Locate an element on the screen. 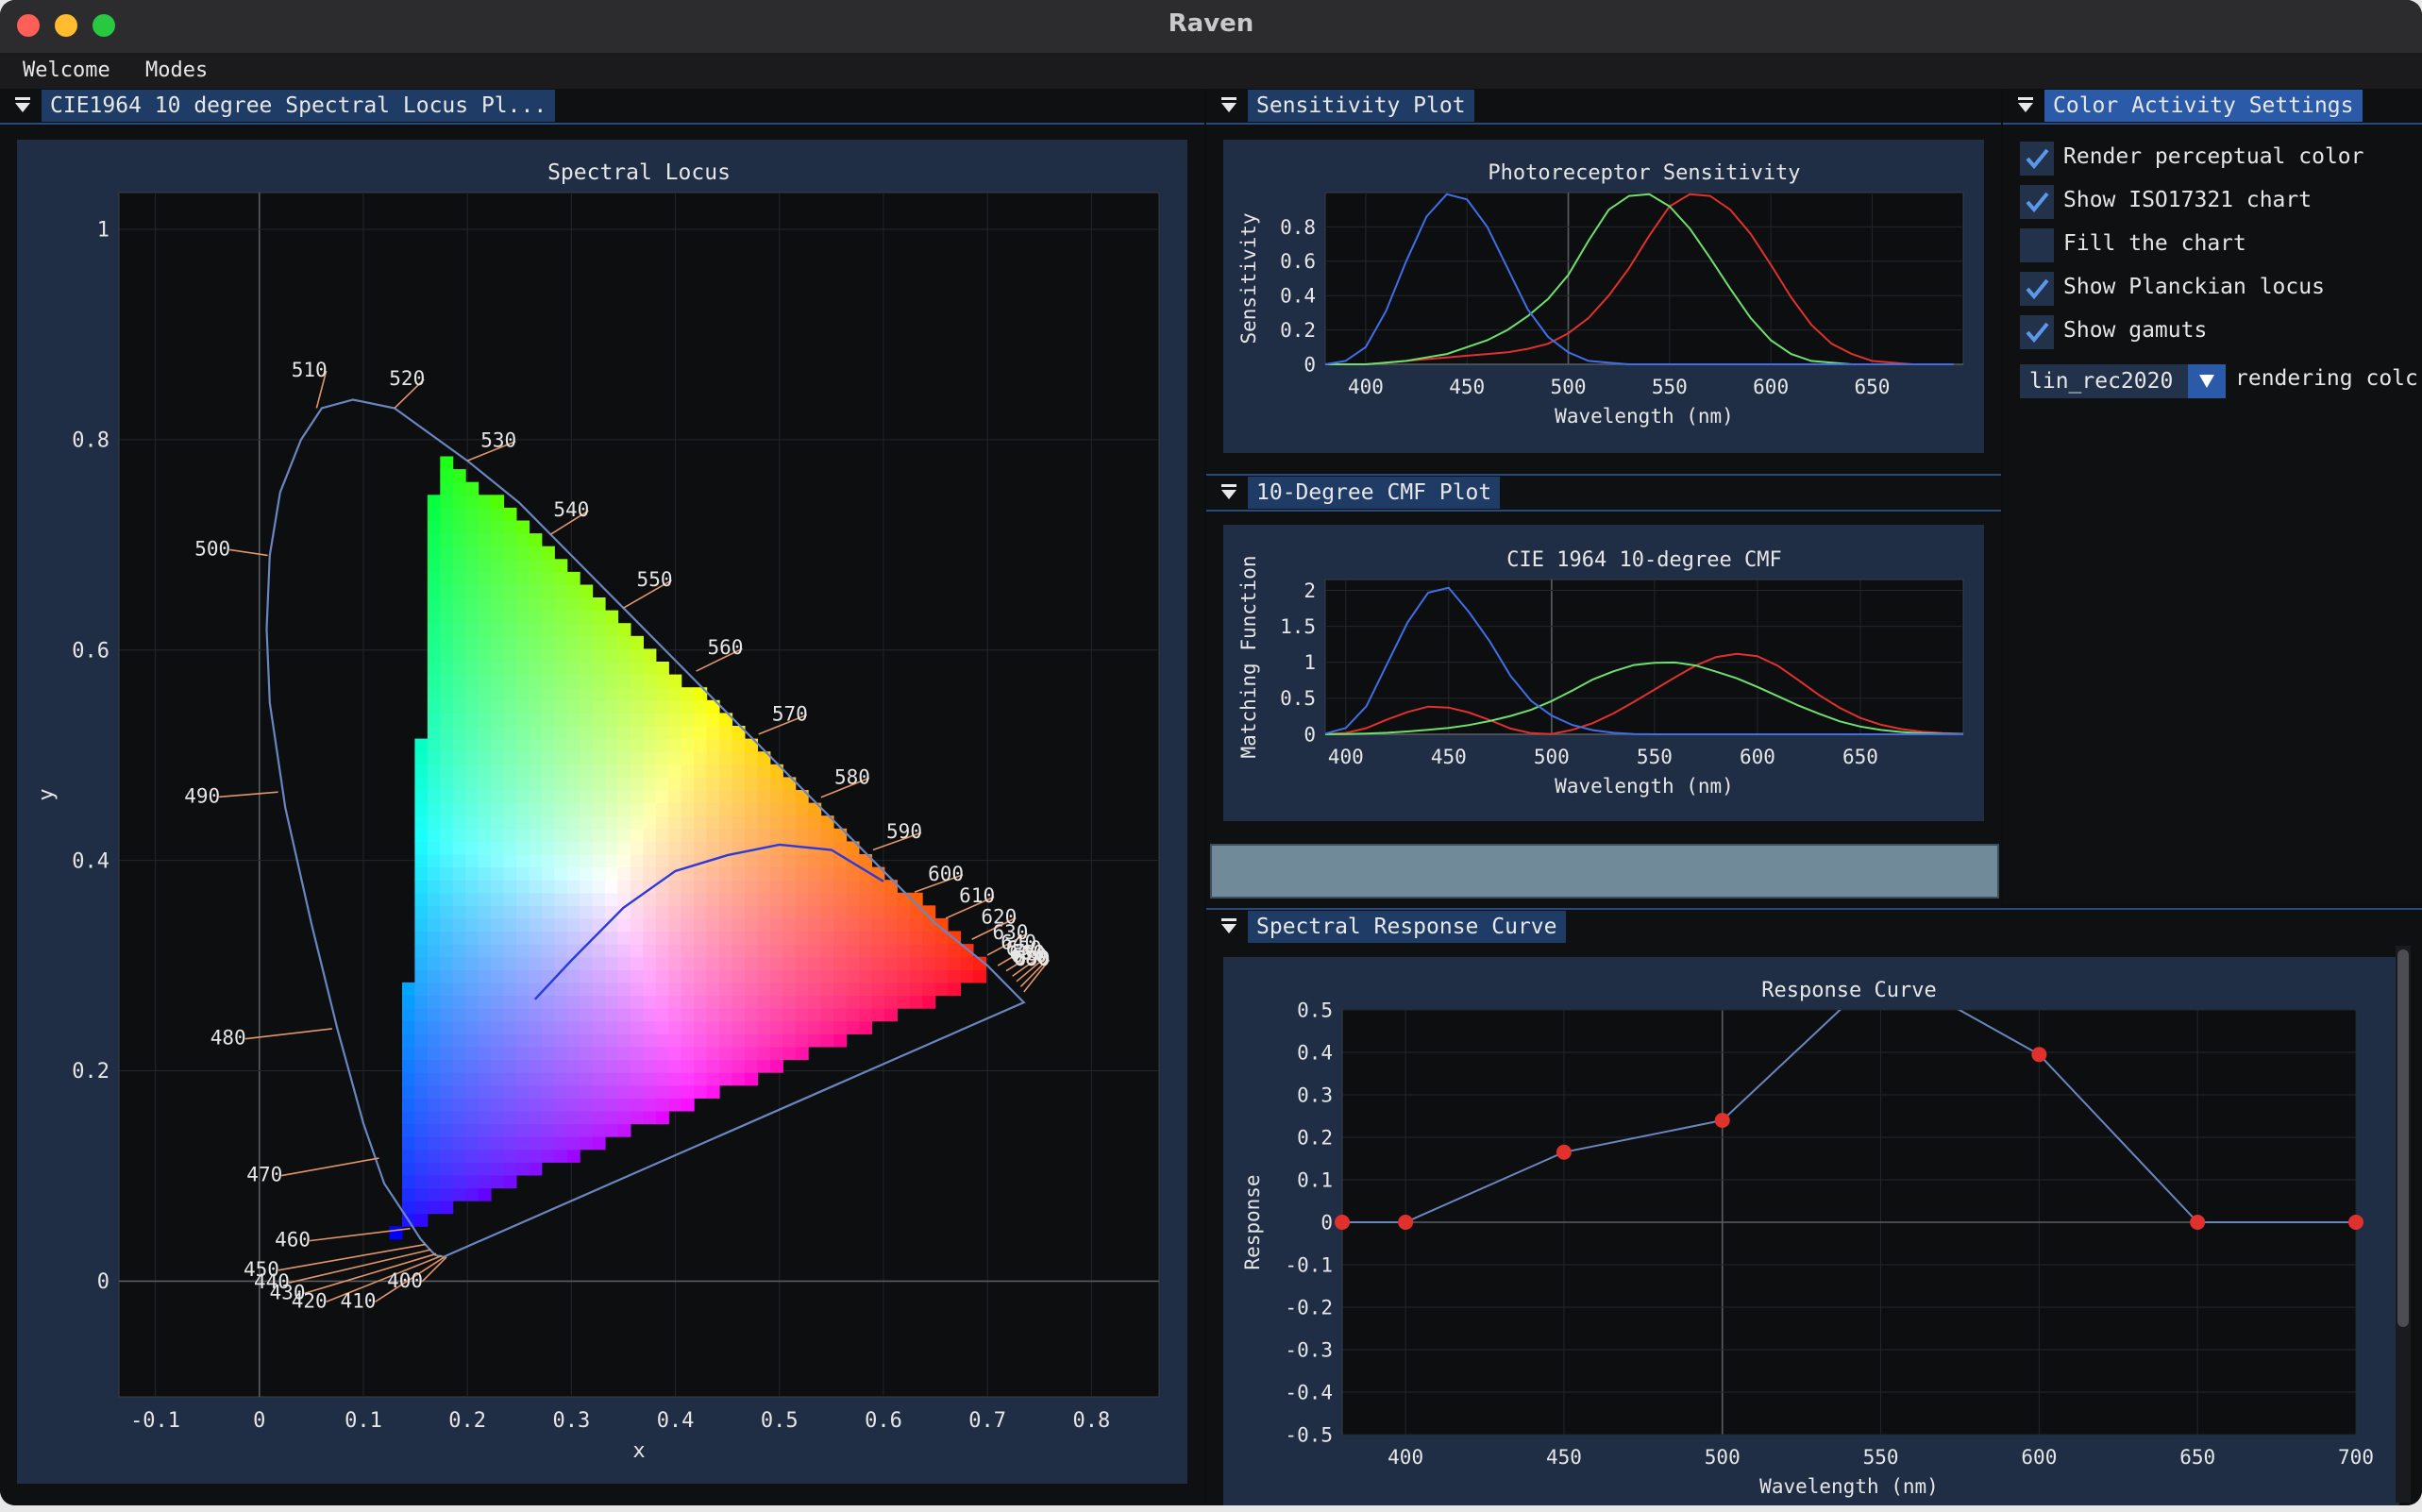  wavelength-label: 640 is located at coordinates (1018, 942).